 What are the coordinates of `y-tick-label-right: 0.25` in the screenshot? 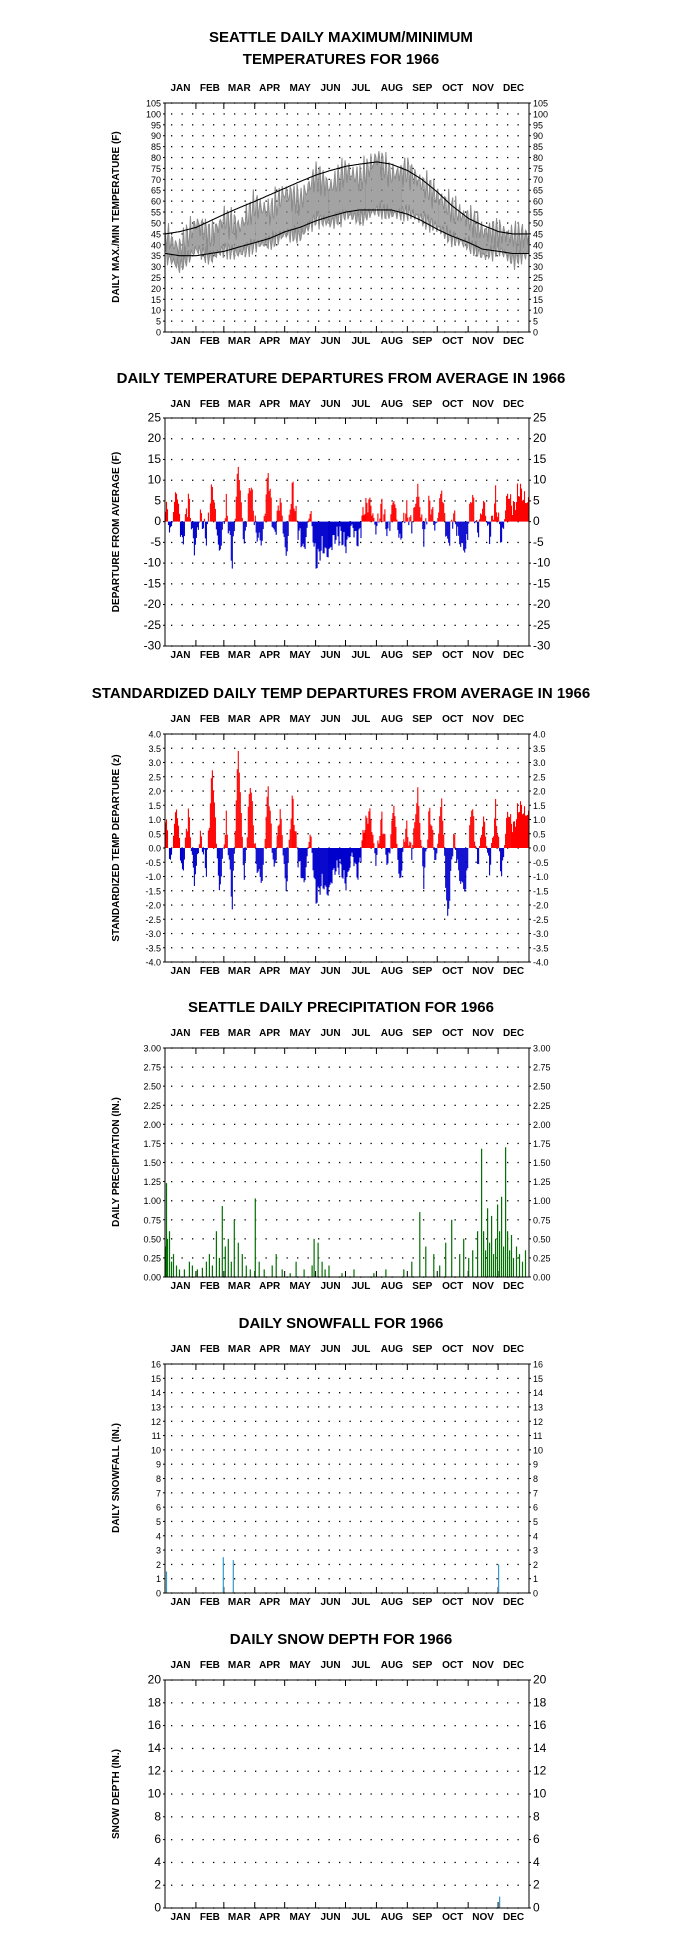 It's located at (542, 1258).